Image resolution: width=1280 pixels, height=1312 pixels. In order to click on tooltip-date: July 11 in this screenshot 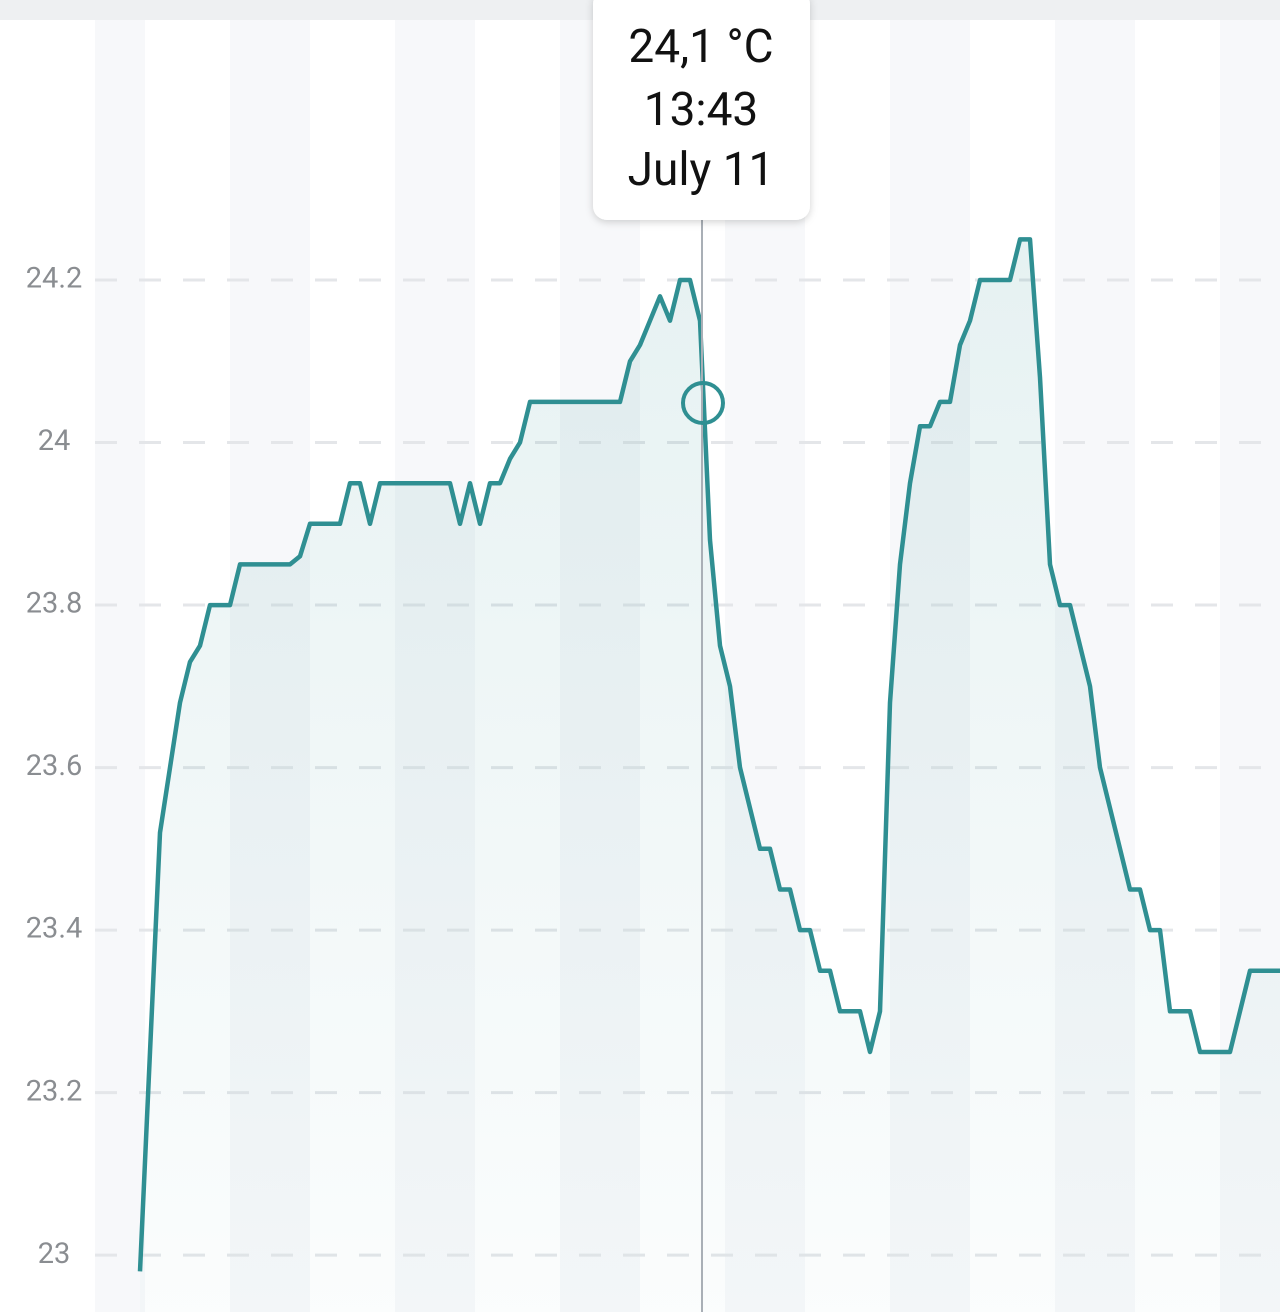, I will do `click(701, 170)`.